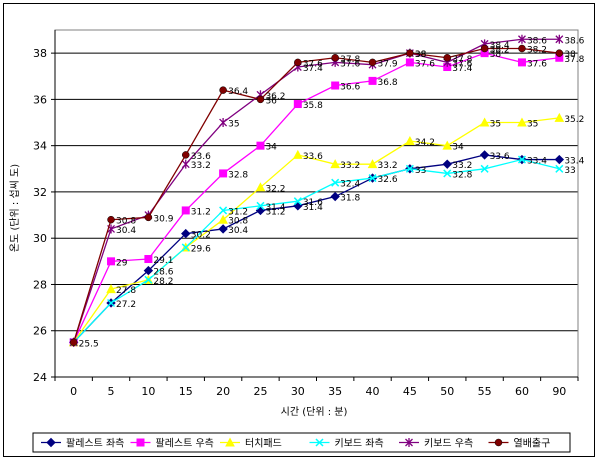 The image size is (600, 461). What do you see at coordinates (495, 125) in the screenshot?
I see `data-label: 35` at bounding box center [495, 125].